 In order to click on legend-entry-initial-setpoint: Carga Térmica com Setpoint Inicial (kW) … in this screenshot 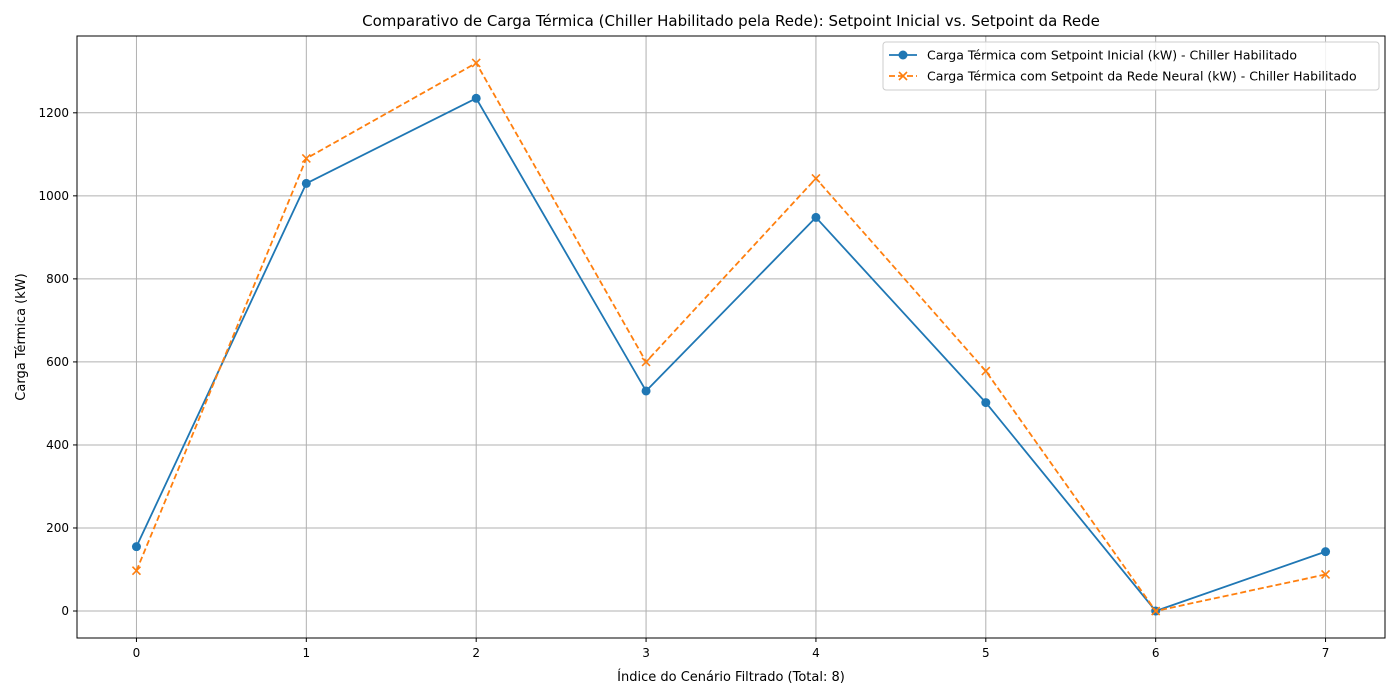, I will do `click(1093, 55)`.